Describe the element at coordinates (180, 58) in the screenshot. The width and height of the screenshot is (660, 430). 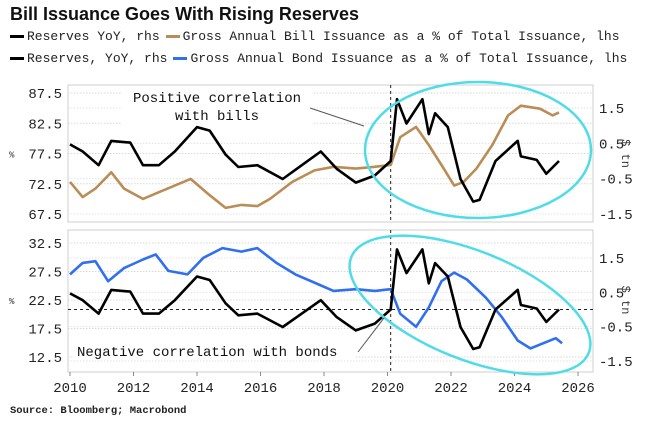
I see `legend-swatch-bonds` at that location.